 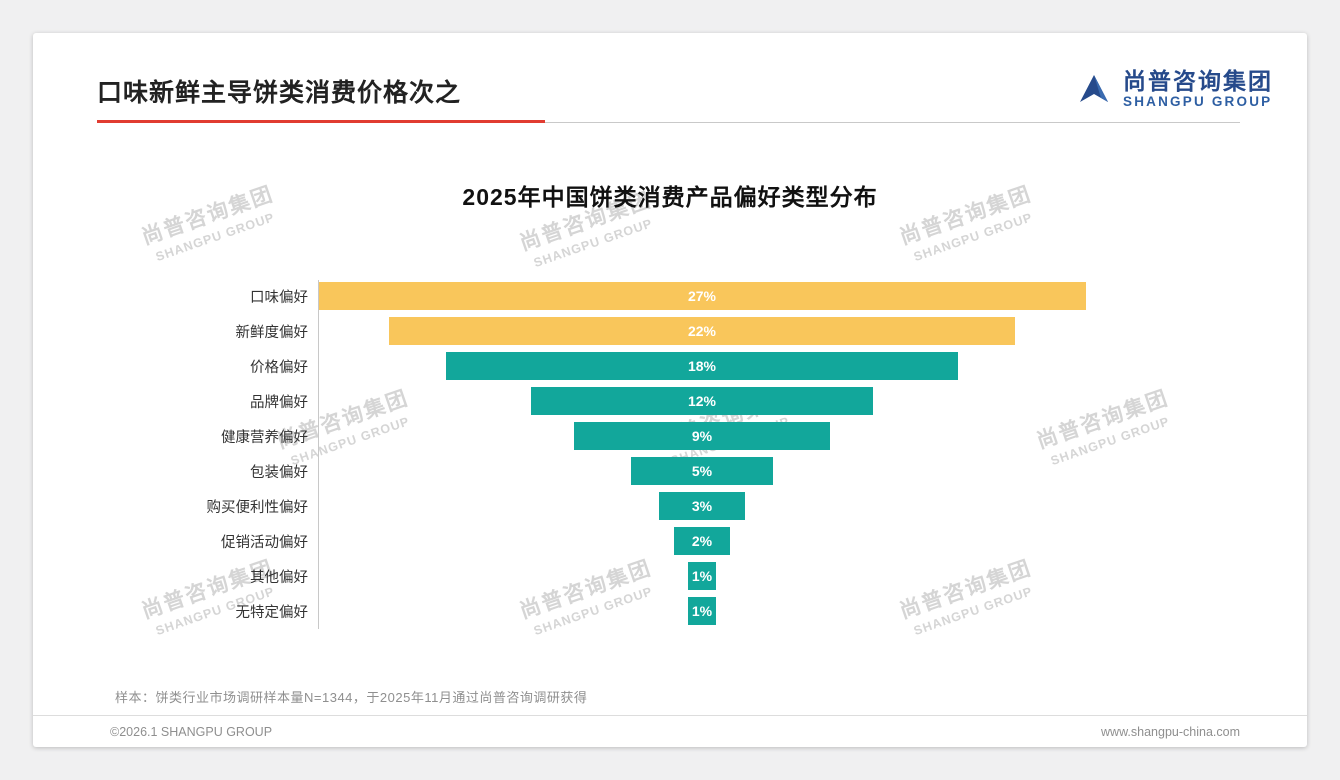 I want to click on page-title: 口味新鲜主导饼类消费价格次之, so click(x=279, y=93).